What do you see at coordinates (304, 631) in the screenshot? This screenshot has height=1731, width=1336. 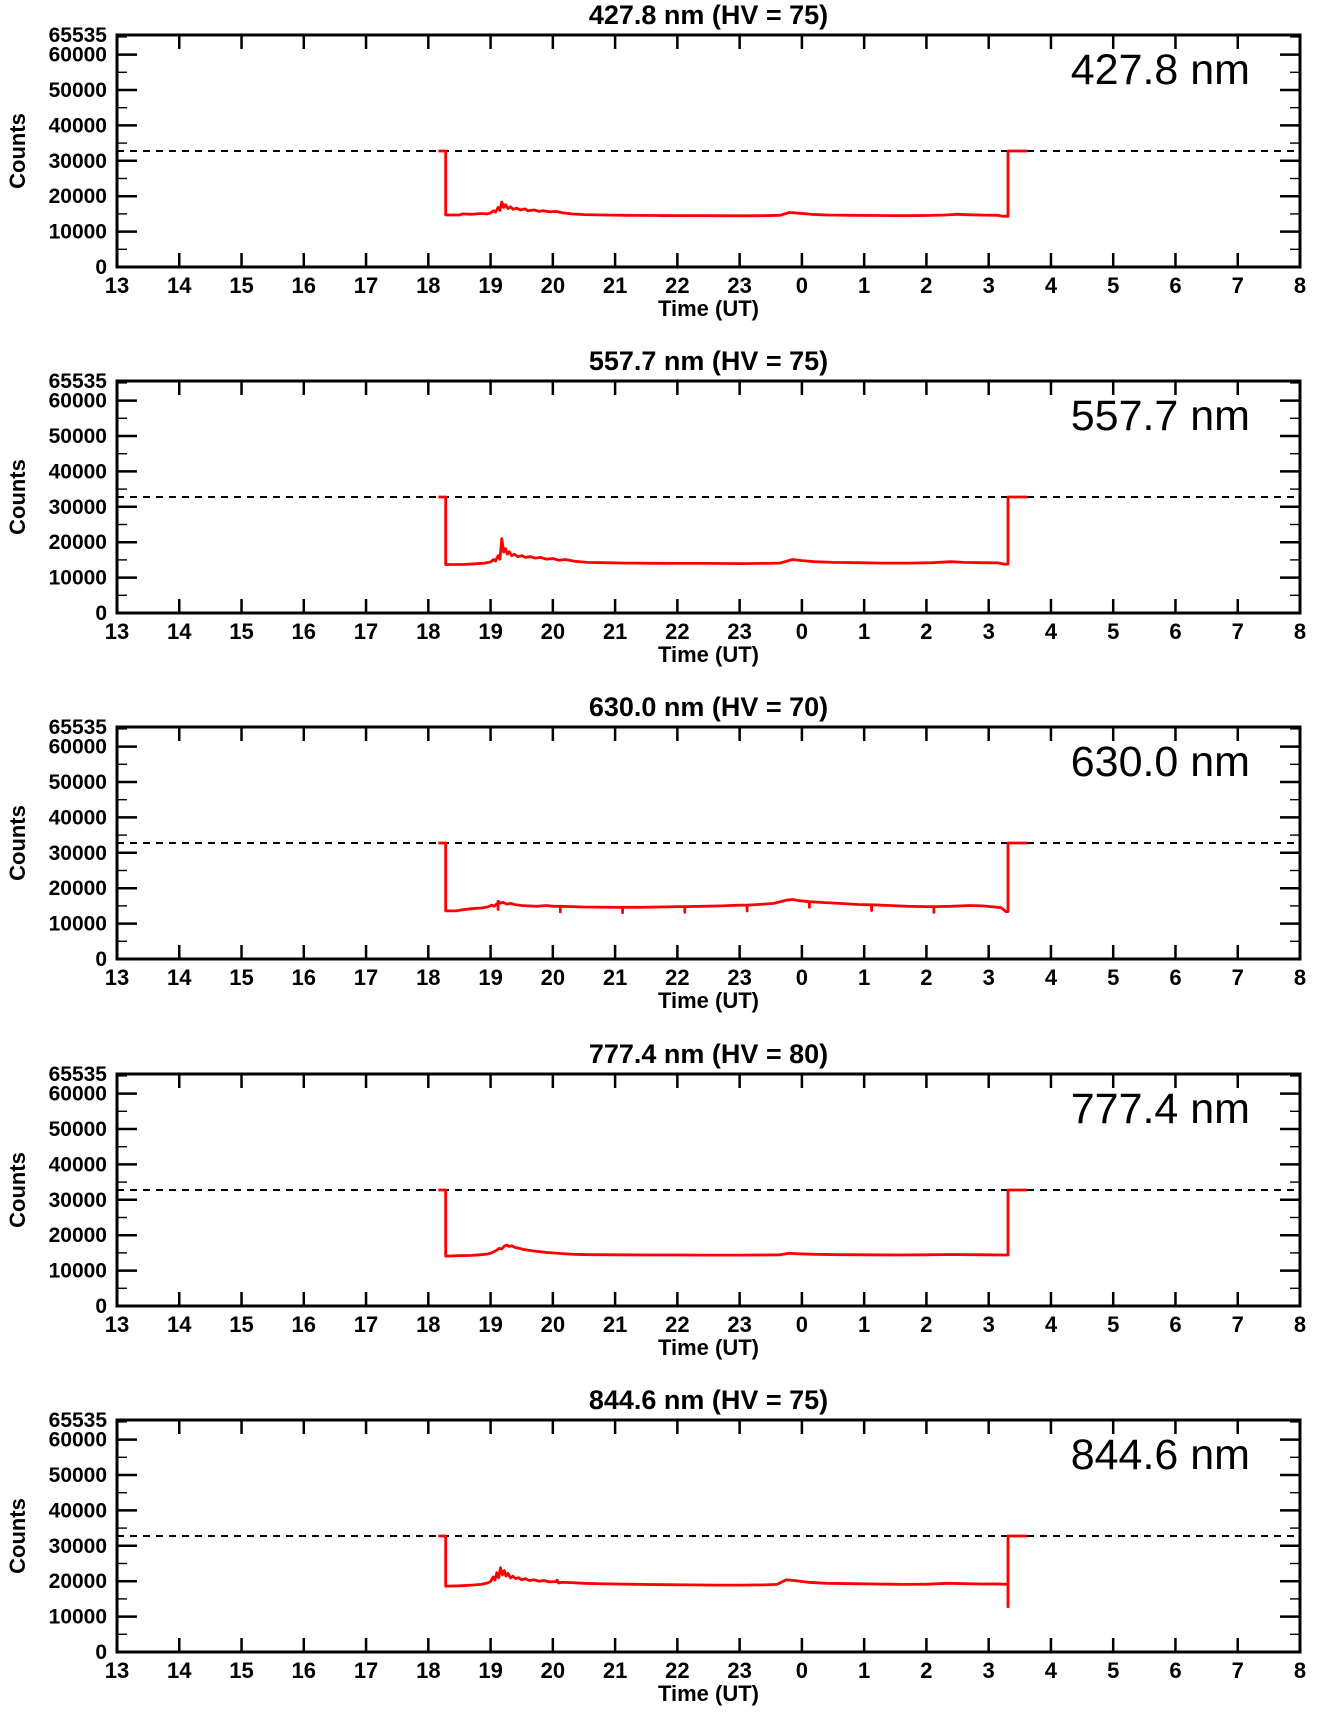 I see `x-tick-label: 16` at bounding box center [304, 631].